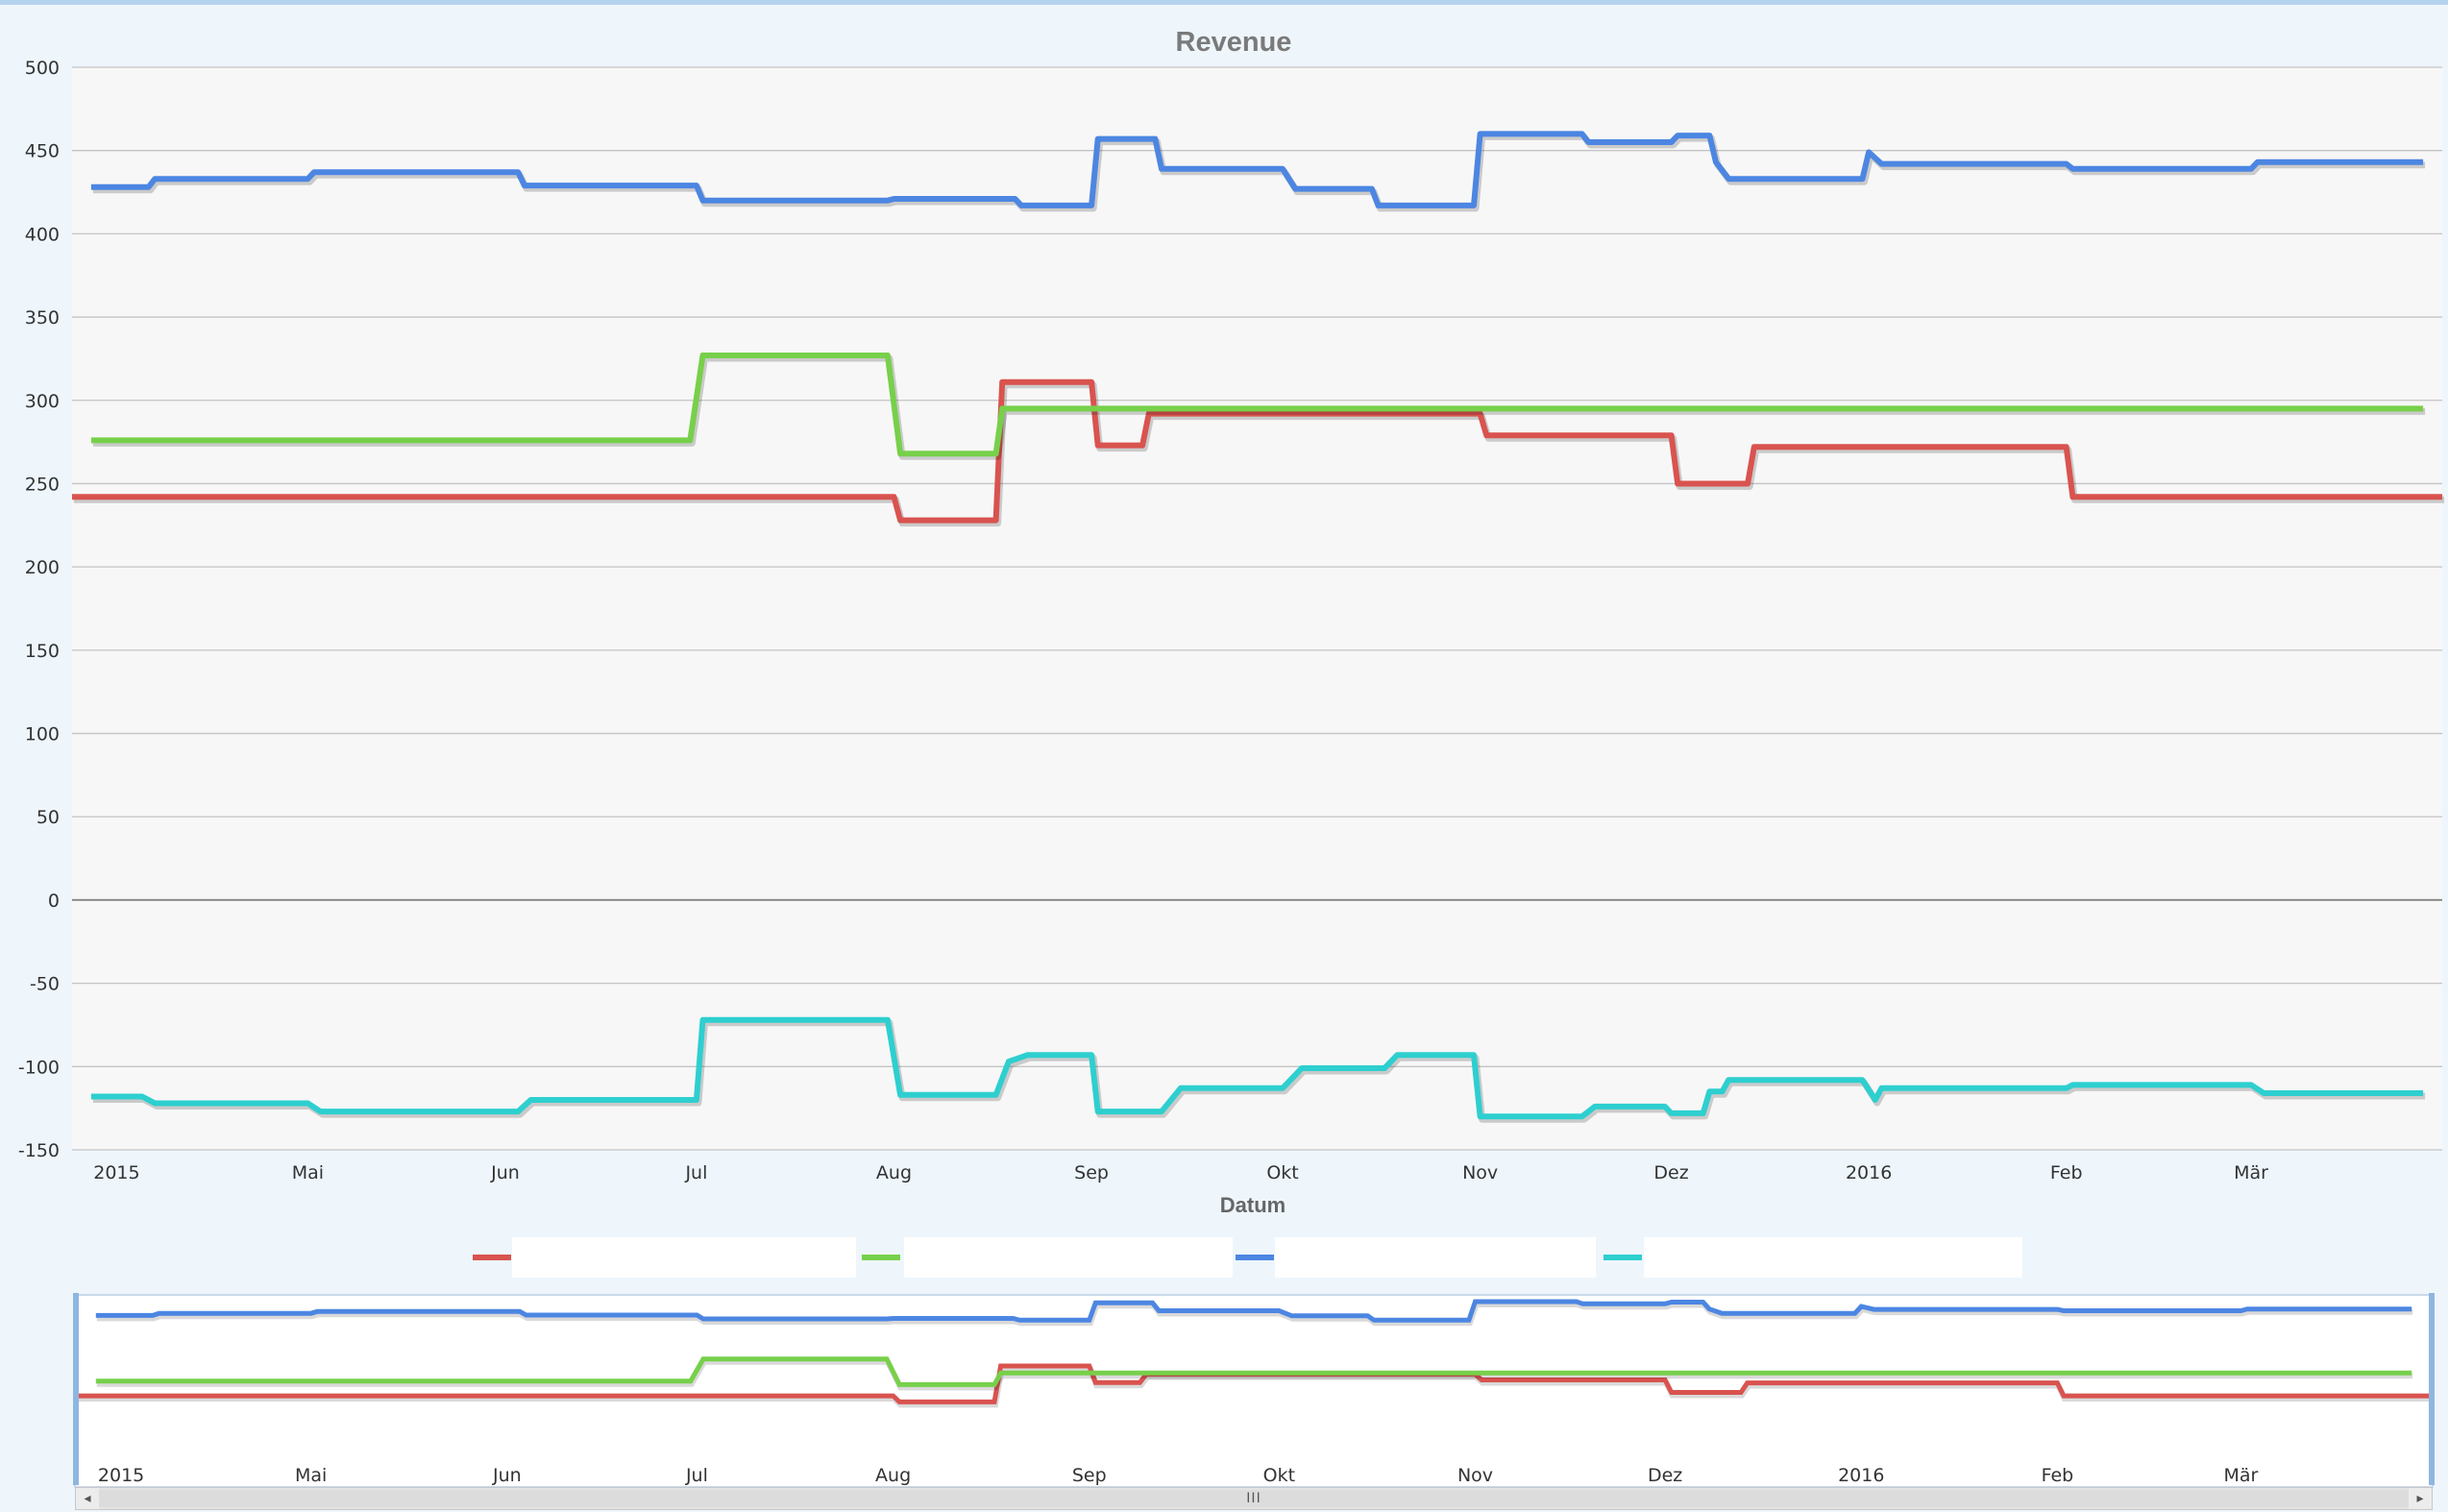 The image size is (2448, 1512). I want to click on navigator-content: 2015 Mai Jun Jul Aug Sep Okt Nov Dez 2016 Feb Mär, so click(1254, 1390).